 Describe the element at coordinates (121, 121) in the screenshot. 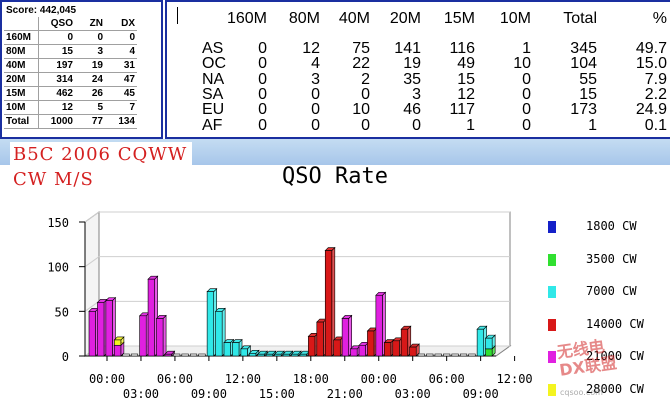

I see `score-cell: 134` at that location.